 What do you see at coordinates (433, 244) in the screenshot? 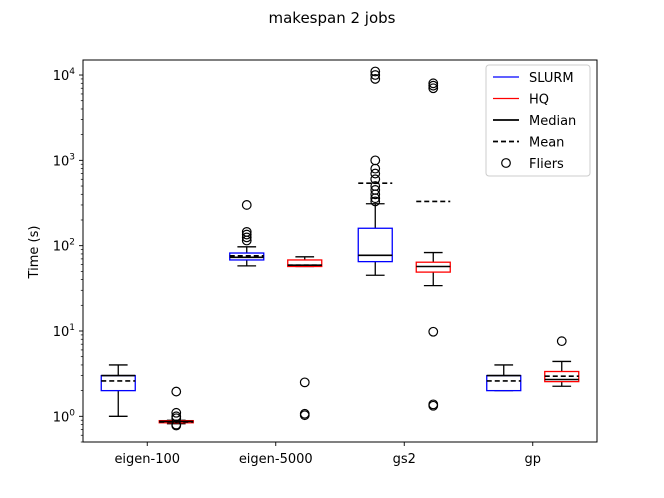
I see `box-hq-gs2` at bounding box center [433, 244].